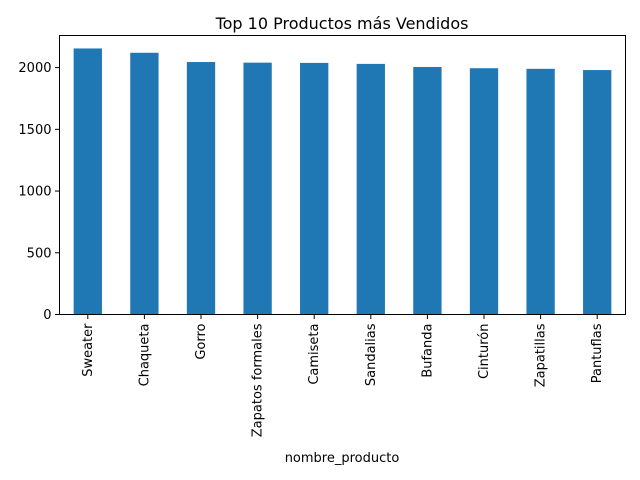 Image resolution: width=640 pixels, height=480 pixels. What do you see at coordinates (144, 355) in the screenshot?
I see `x-tick-label: Chaqueta` at bounding box center [144, 355].